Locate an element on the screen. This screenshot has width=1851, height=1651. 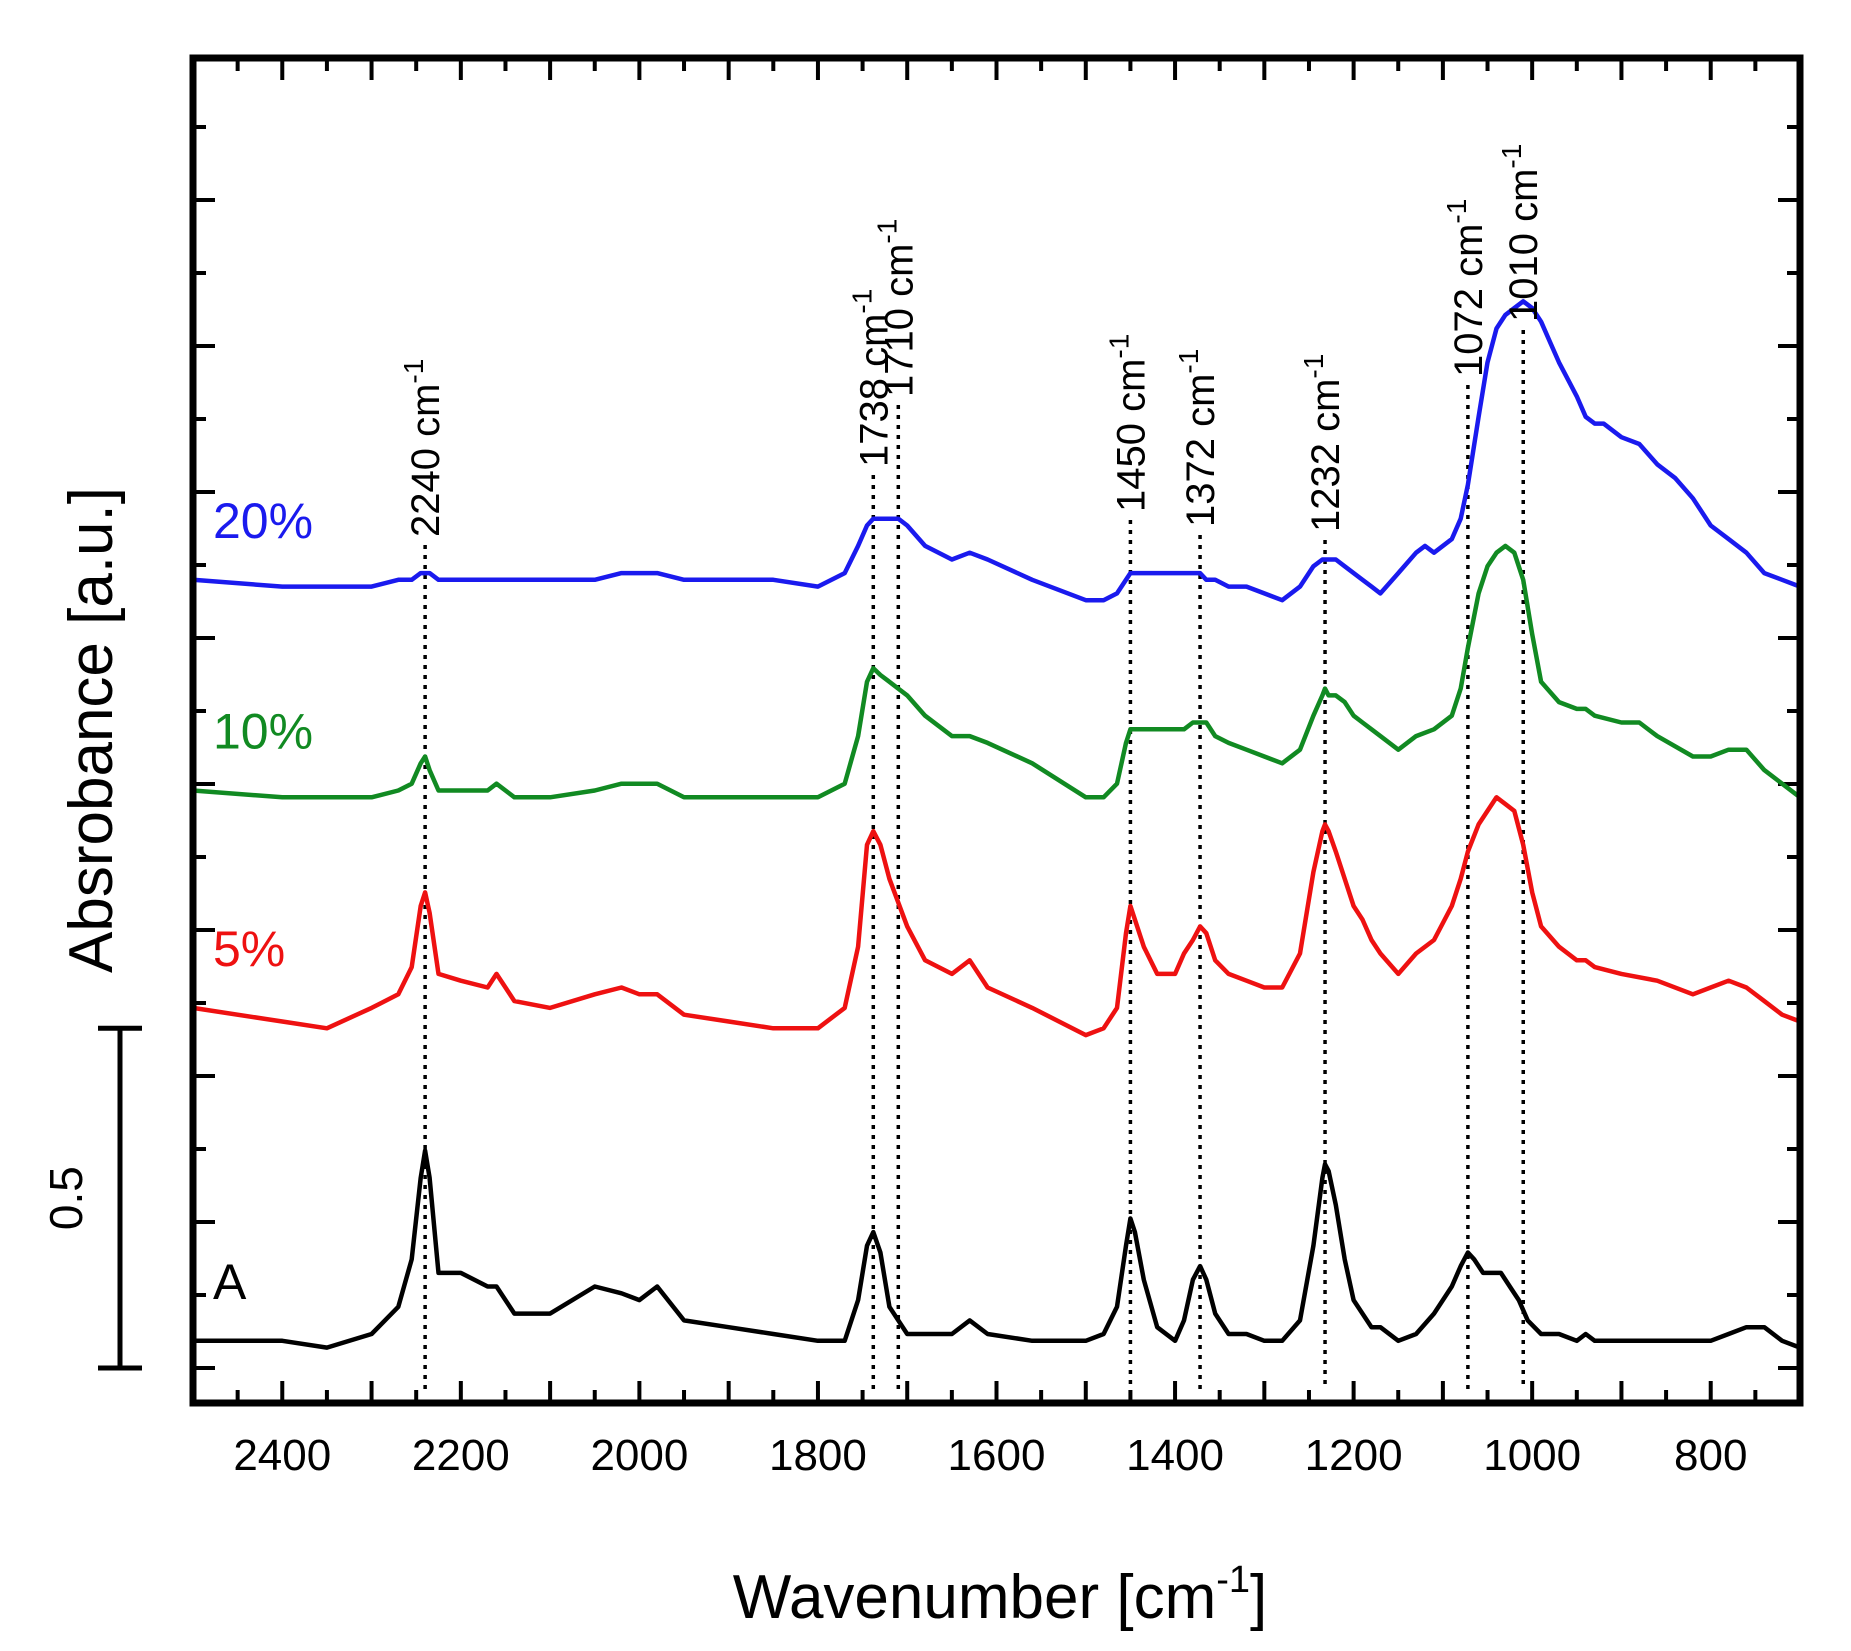
x-axis-title-sup: -1 is located at coordinates (1233, 1580).